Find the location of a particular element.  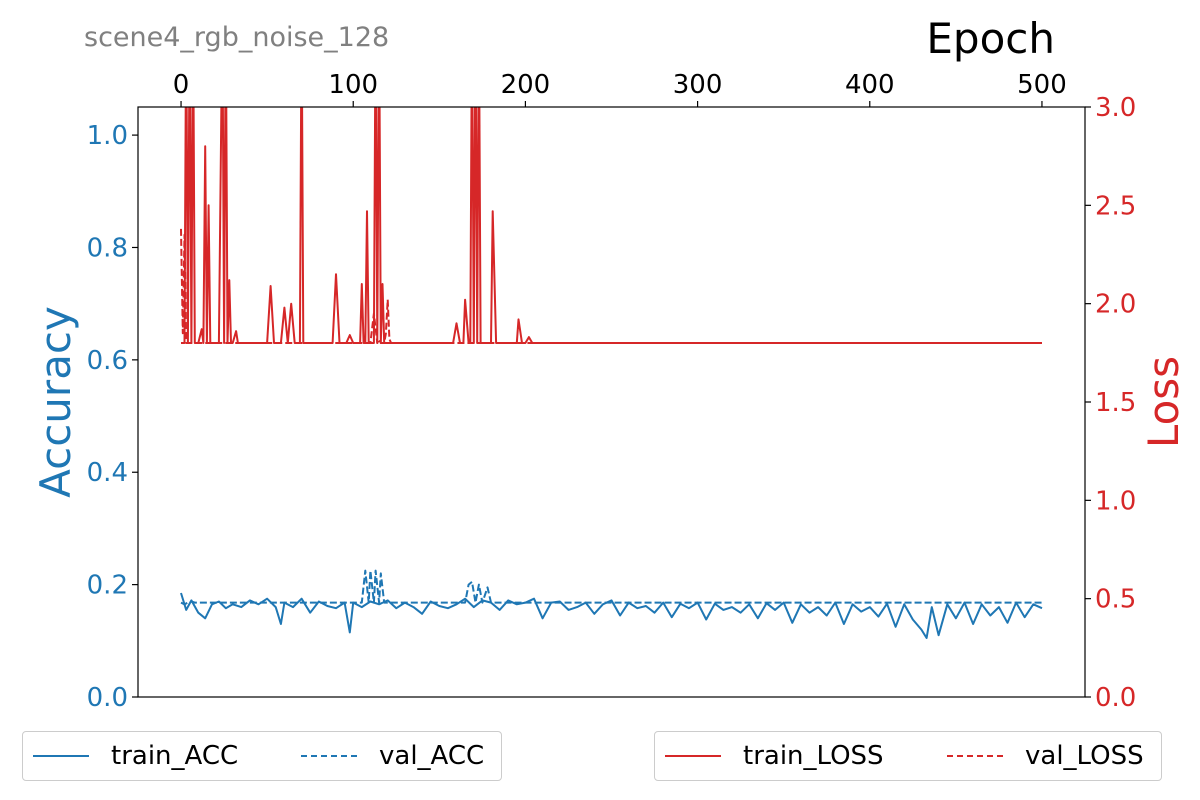

x-tick-label: 0 is located at coordinates (181, 85).